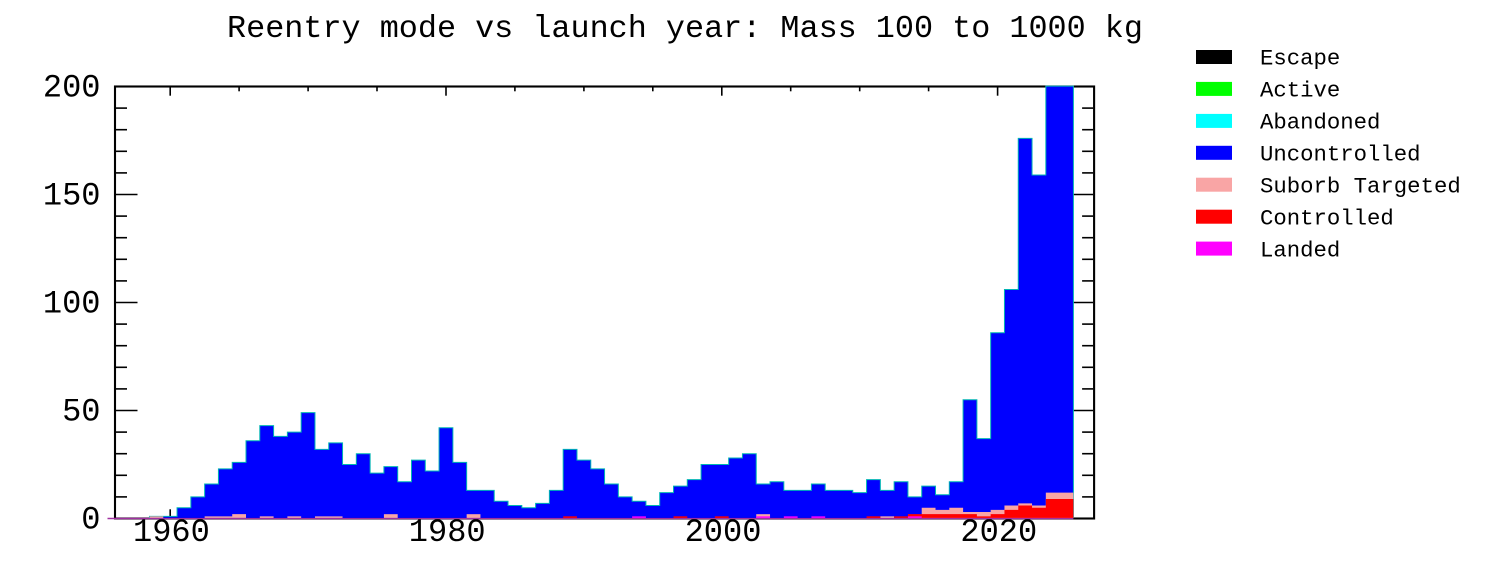  What do you see at coordinates (1300, 250) in the screenshot?
I see `svg-text: Landed` at bounding box center [1300, 250].